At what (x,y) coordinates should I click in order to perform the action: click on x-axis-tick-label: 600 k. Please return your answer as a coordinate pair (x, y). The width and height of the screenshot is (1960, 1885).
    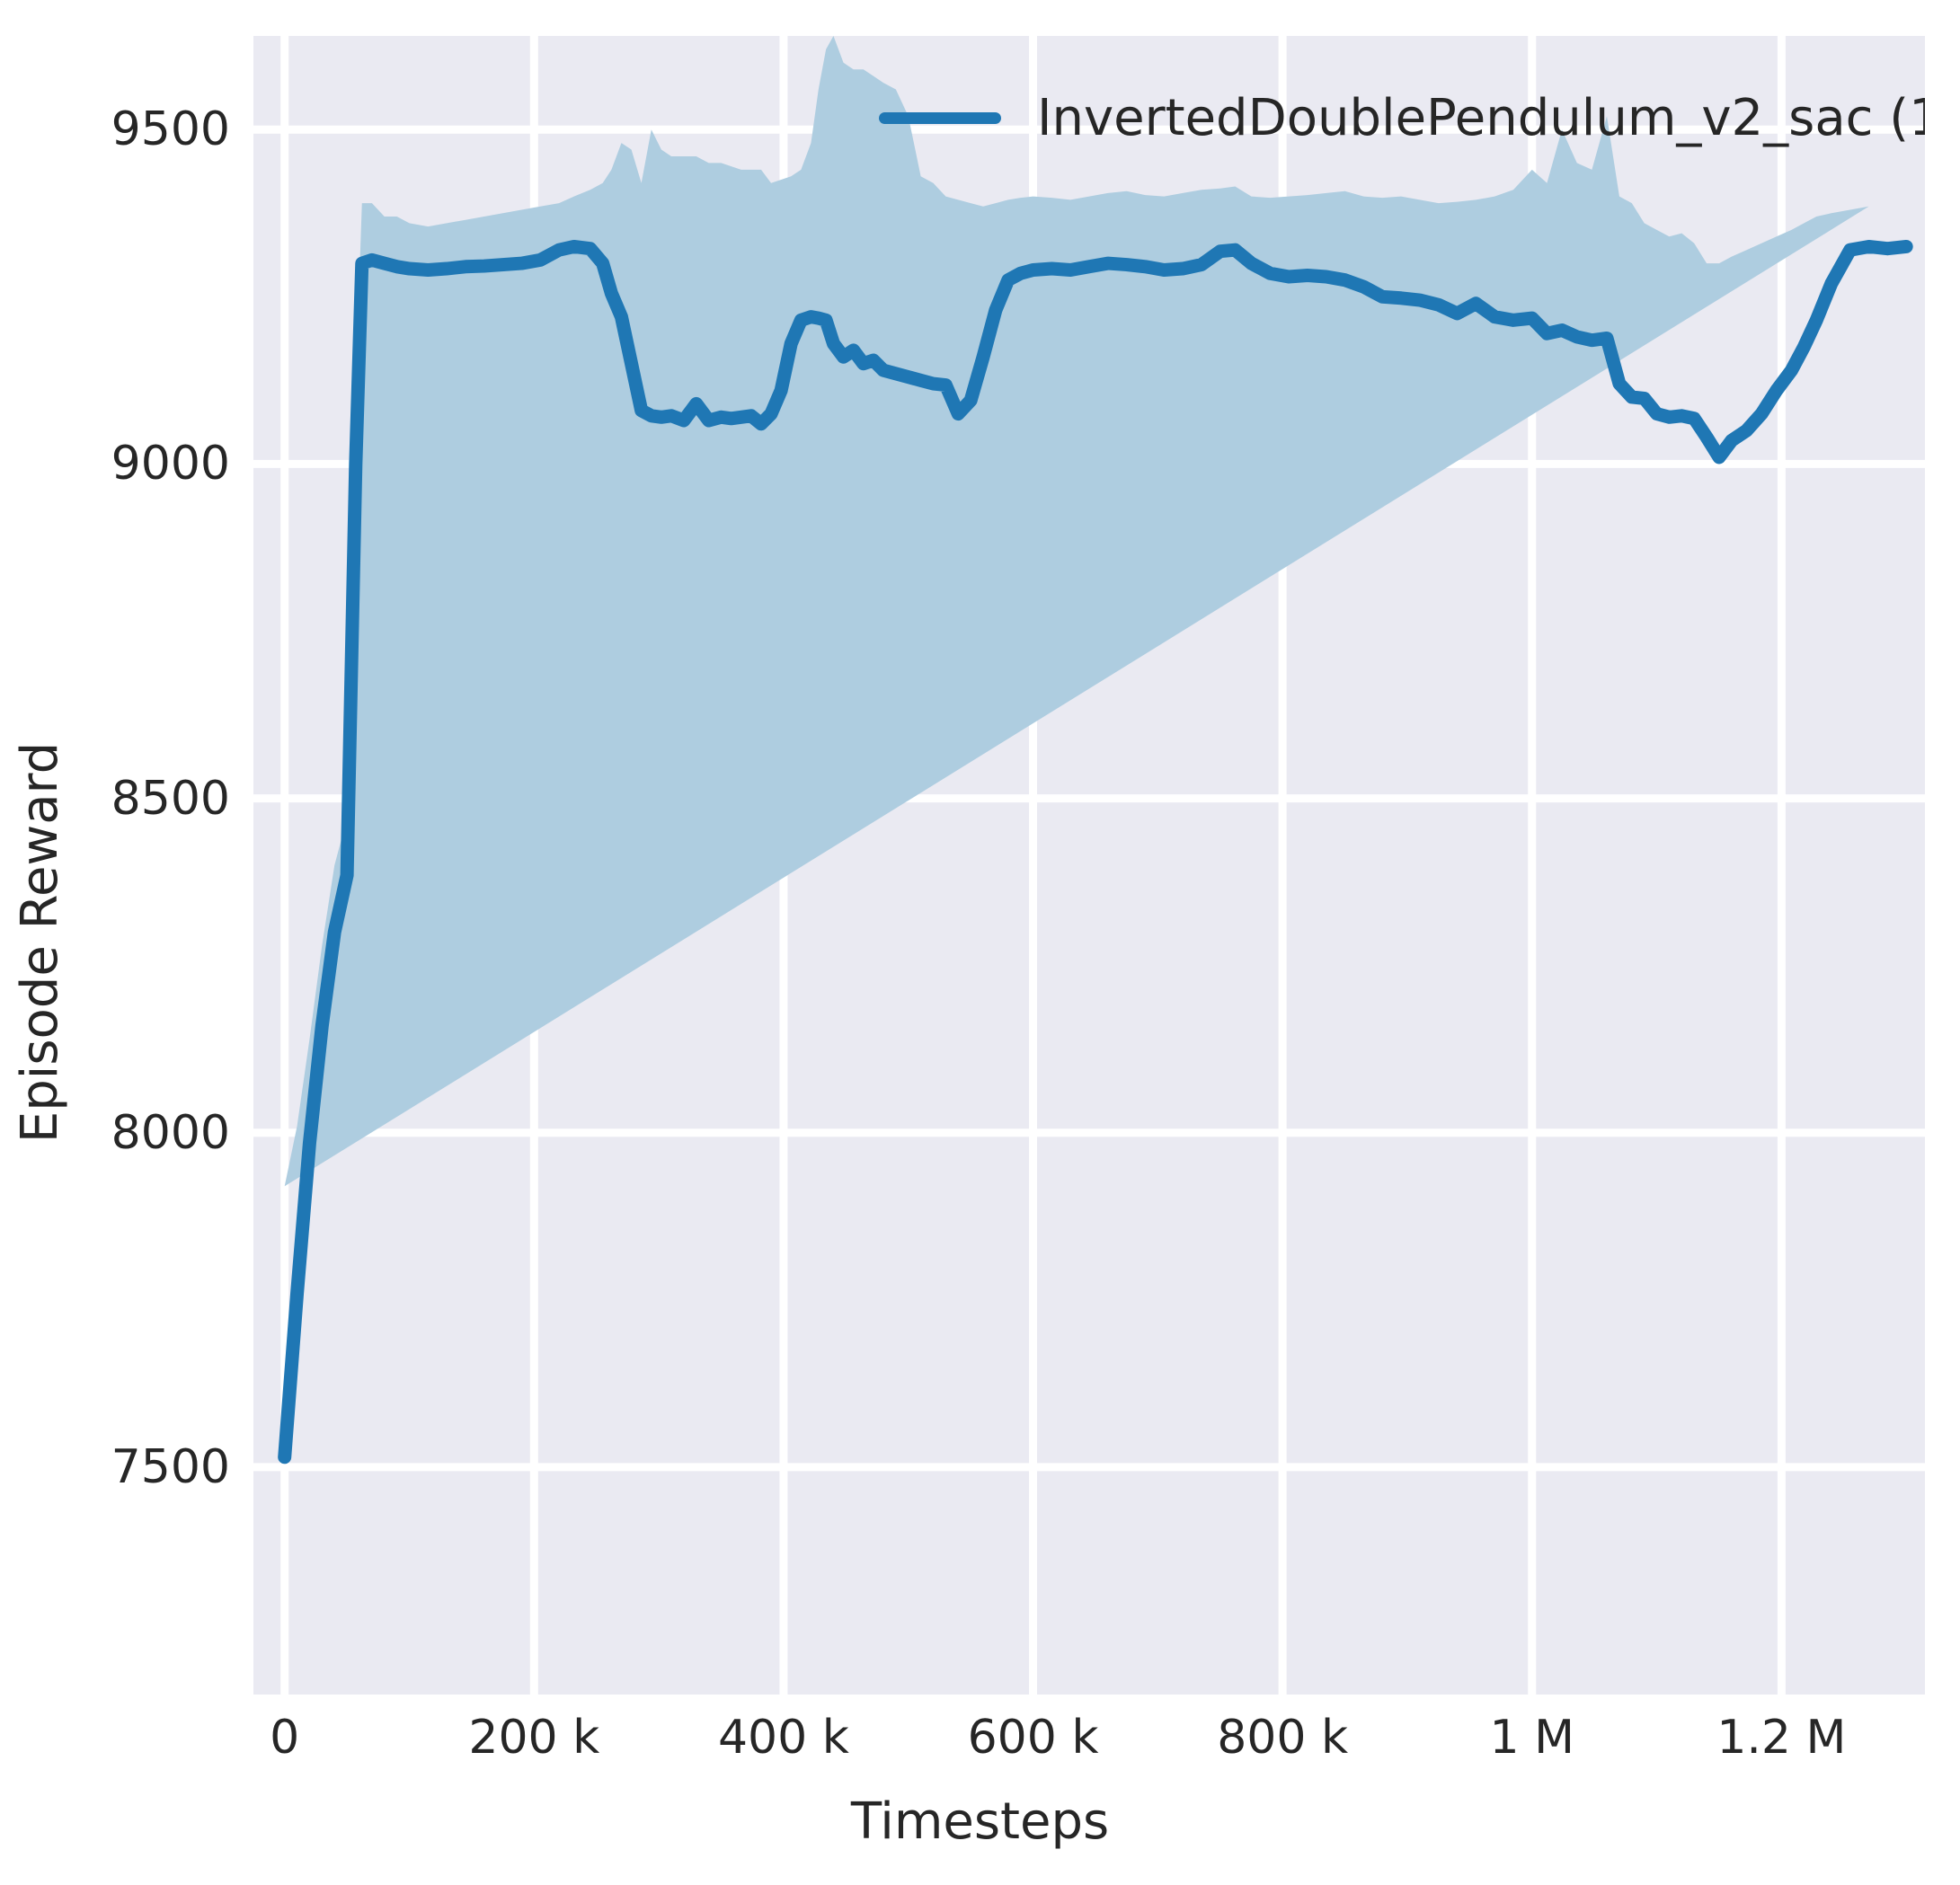
    Looking at the image, I should click on (1033, 1738).